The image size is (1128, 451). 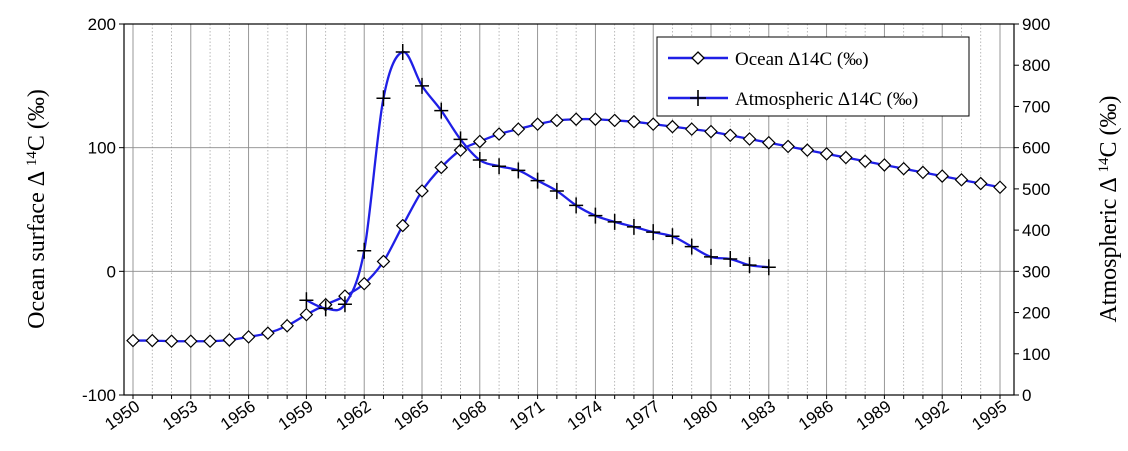 I want to click on y2-tick-label: 0, so click(x=1026, y=395).